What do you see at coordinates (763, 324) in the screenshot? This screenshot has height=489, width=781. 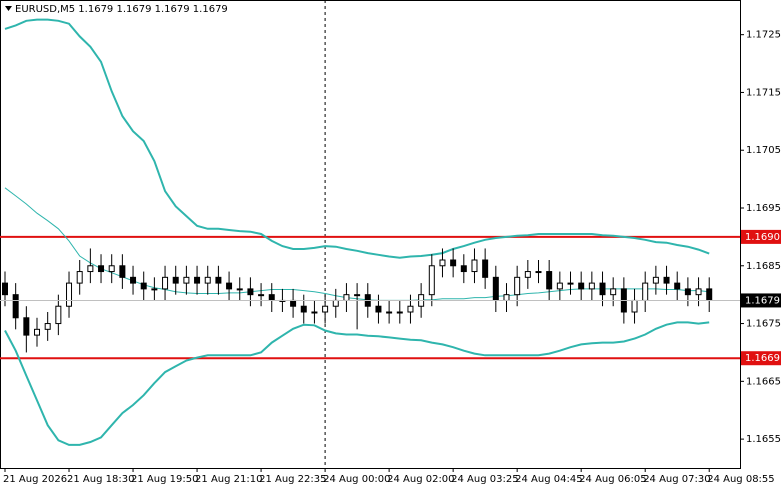 I see `y-tick-label: 1.1675` at bounding box center [763, 324].